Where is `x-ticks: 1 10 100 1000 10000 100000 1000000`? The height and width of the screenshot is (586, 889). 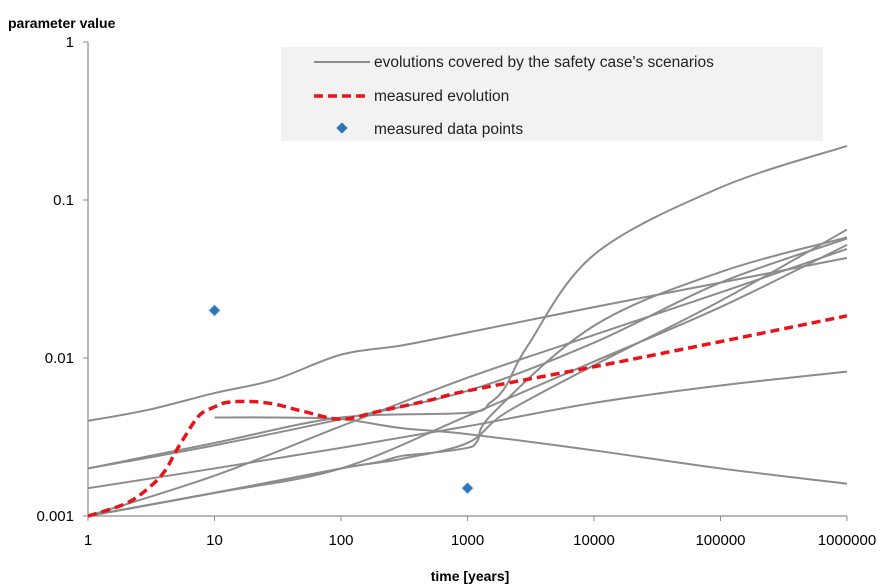
x-ticks: 1 10 100 1000 10000 100000 1000000 is located at coordinates (480, 532).